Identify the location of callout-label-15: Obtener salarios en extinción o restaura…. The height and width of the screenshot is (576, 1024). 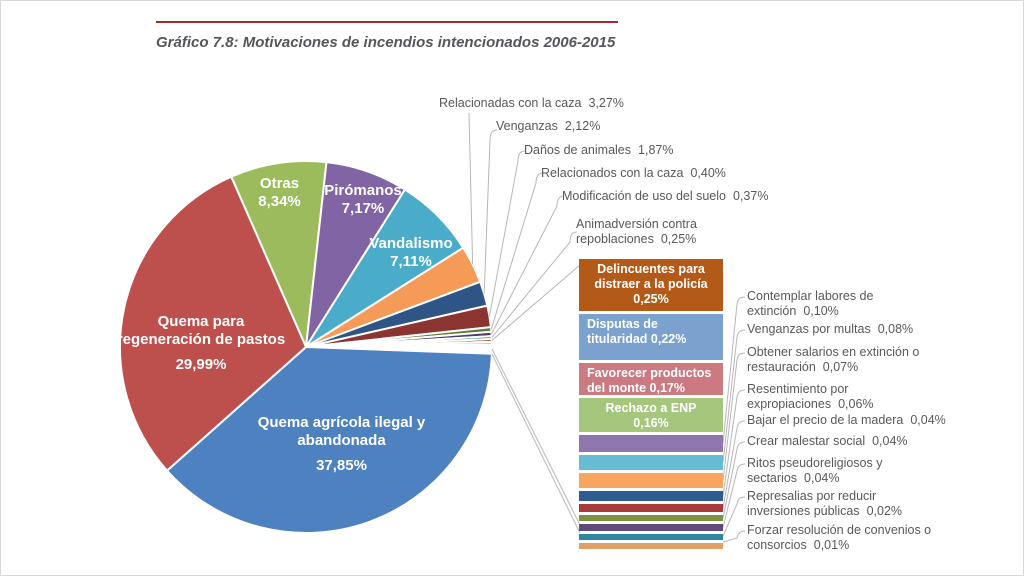
(833, 359).